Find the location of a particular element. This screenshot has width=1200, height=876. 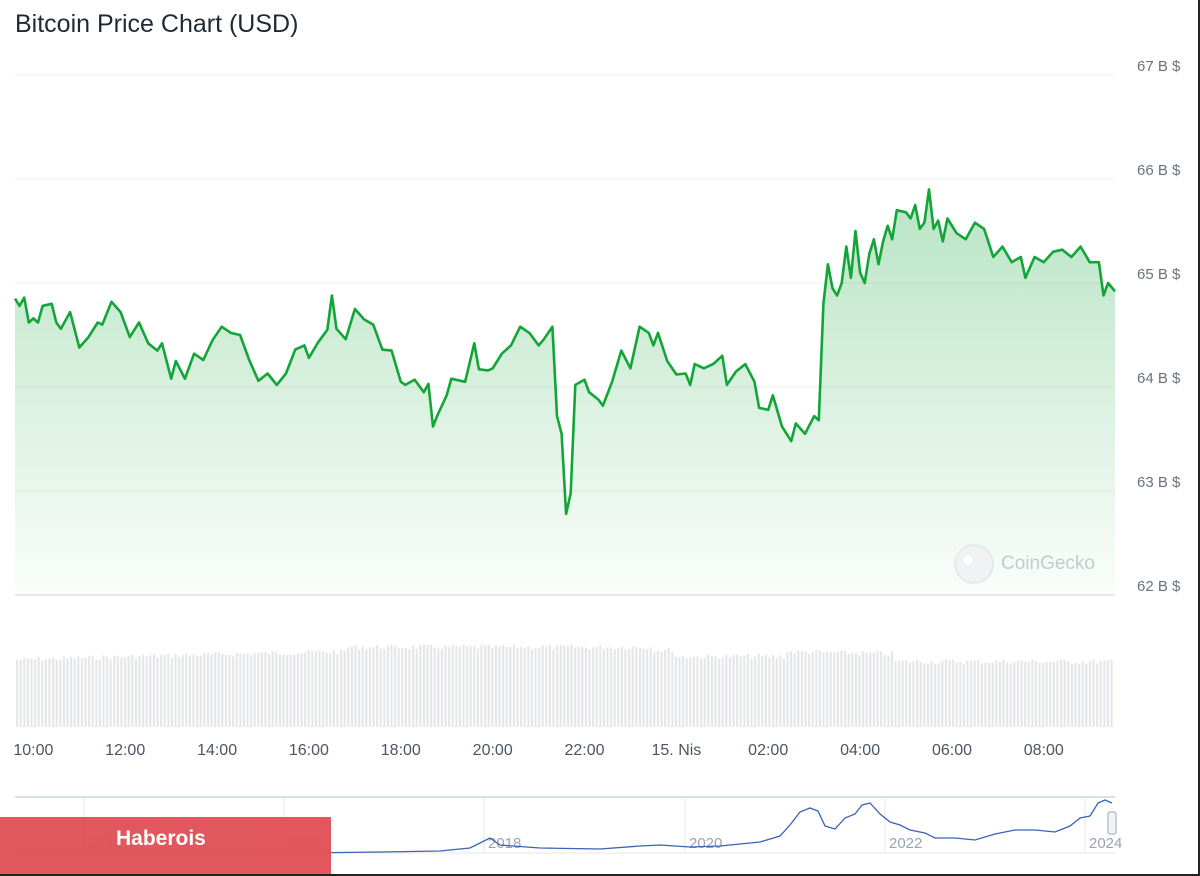

volume-bars is located at coordinates (564, 685).